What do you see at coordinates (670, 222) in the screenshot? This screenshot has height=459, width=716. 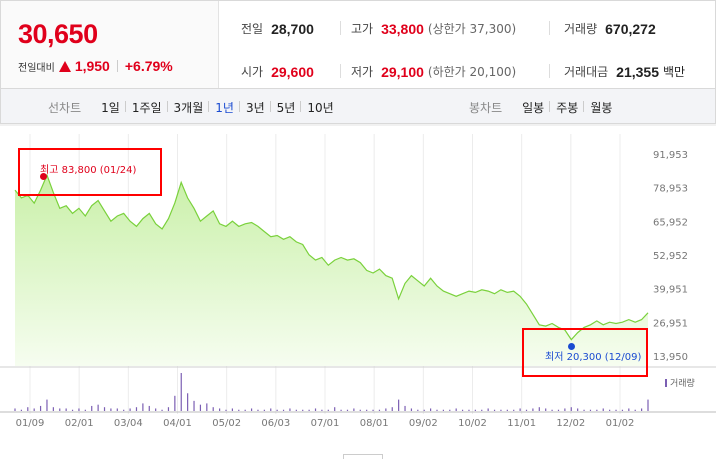 I see `y-tick-label: 65,952` at bounding box center [670, 222].